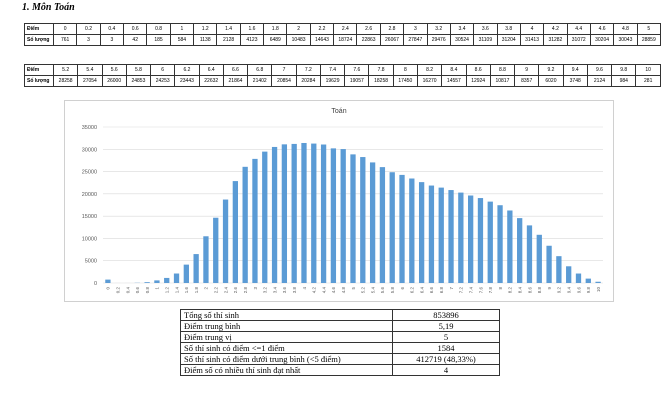 This screenshot has width=670, height=410. Describe the element at coordinates (446, 359) in the screenshot. I see `value-cell: 412719 (48,33%)` at that location.